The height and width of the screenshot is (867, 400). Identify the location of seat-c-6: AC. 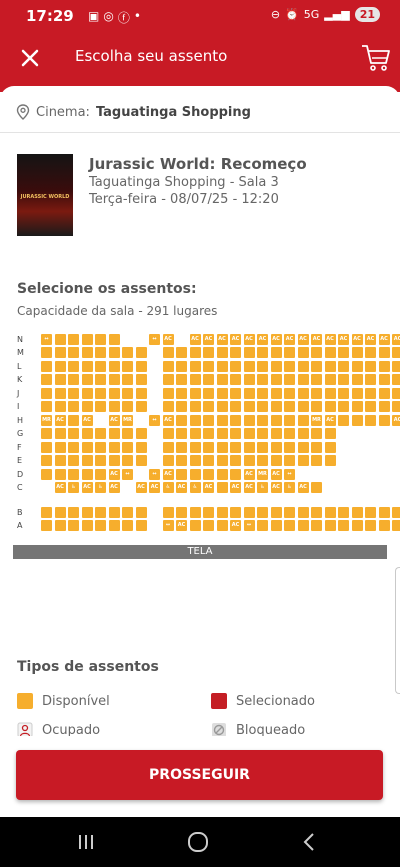
(114, 487).